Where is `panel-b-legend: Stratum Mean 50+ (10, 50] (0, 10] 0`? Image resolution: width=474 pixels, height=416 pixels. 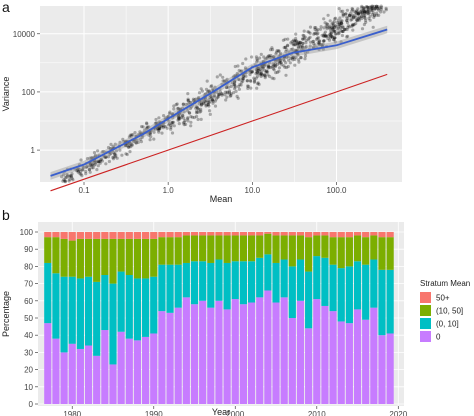
panel-b-legend: Stratum Mean 50+ (10, 50] (0, 10] 0 is located at coordinates (445, 310).